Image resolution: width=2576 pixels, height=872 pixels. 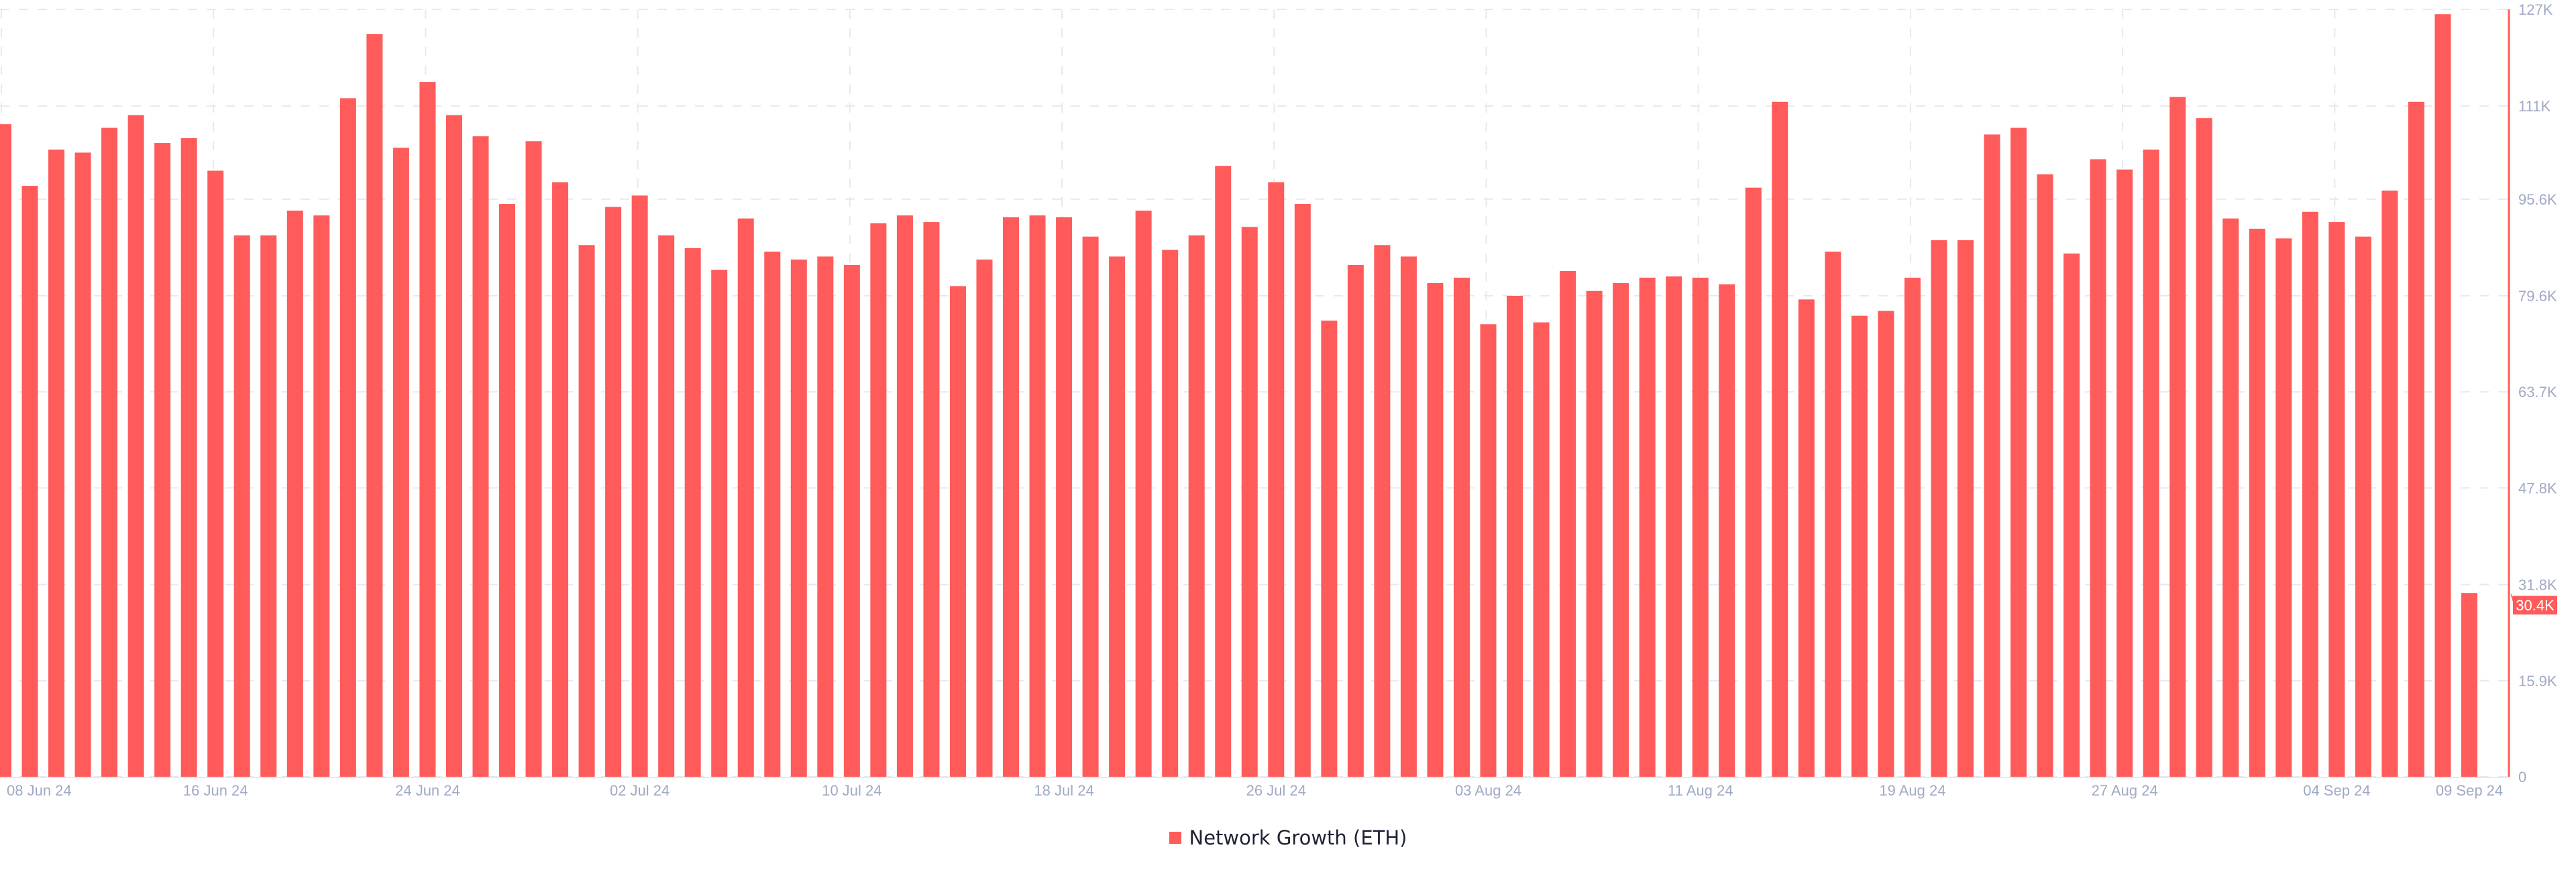 I want to click on legend: Network Growth (ETH), so click(x=1288, y=837).